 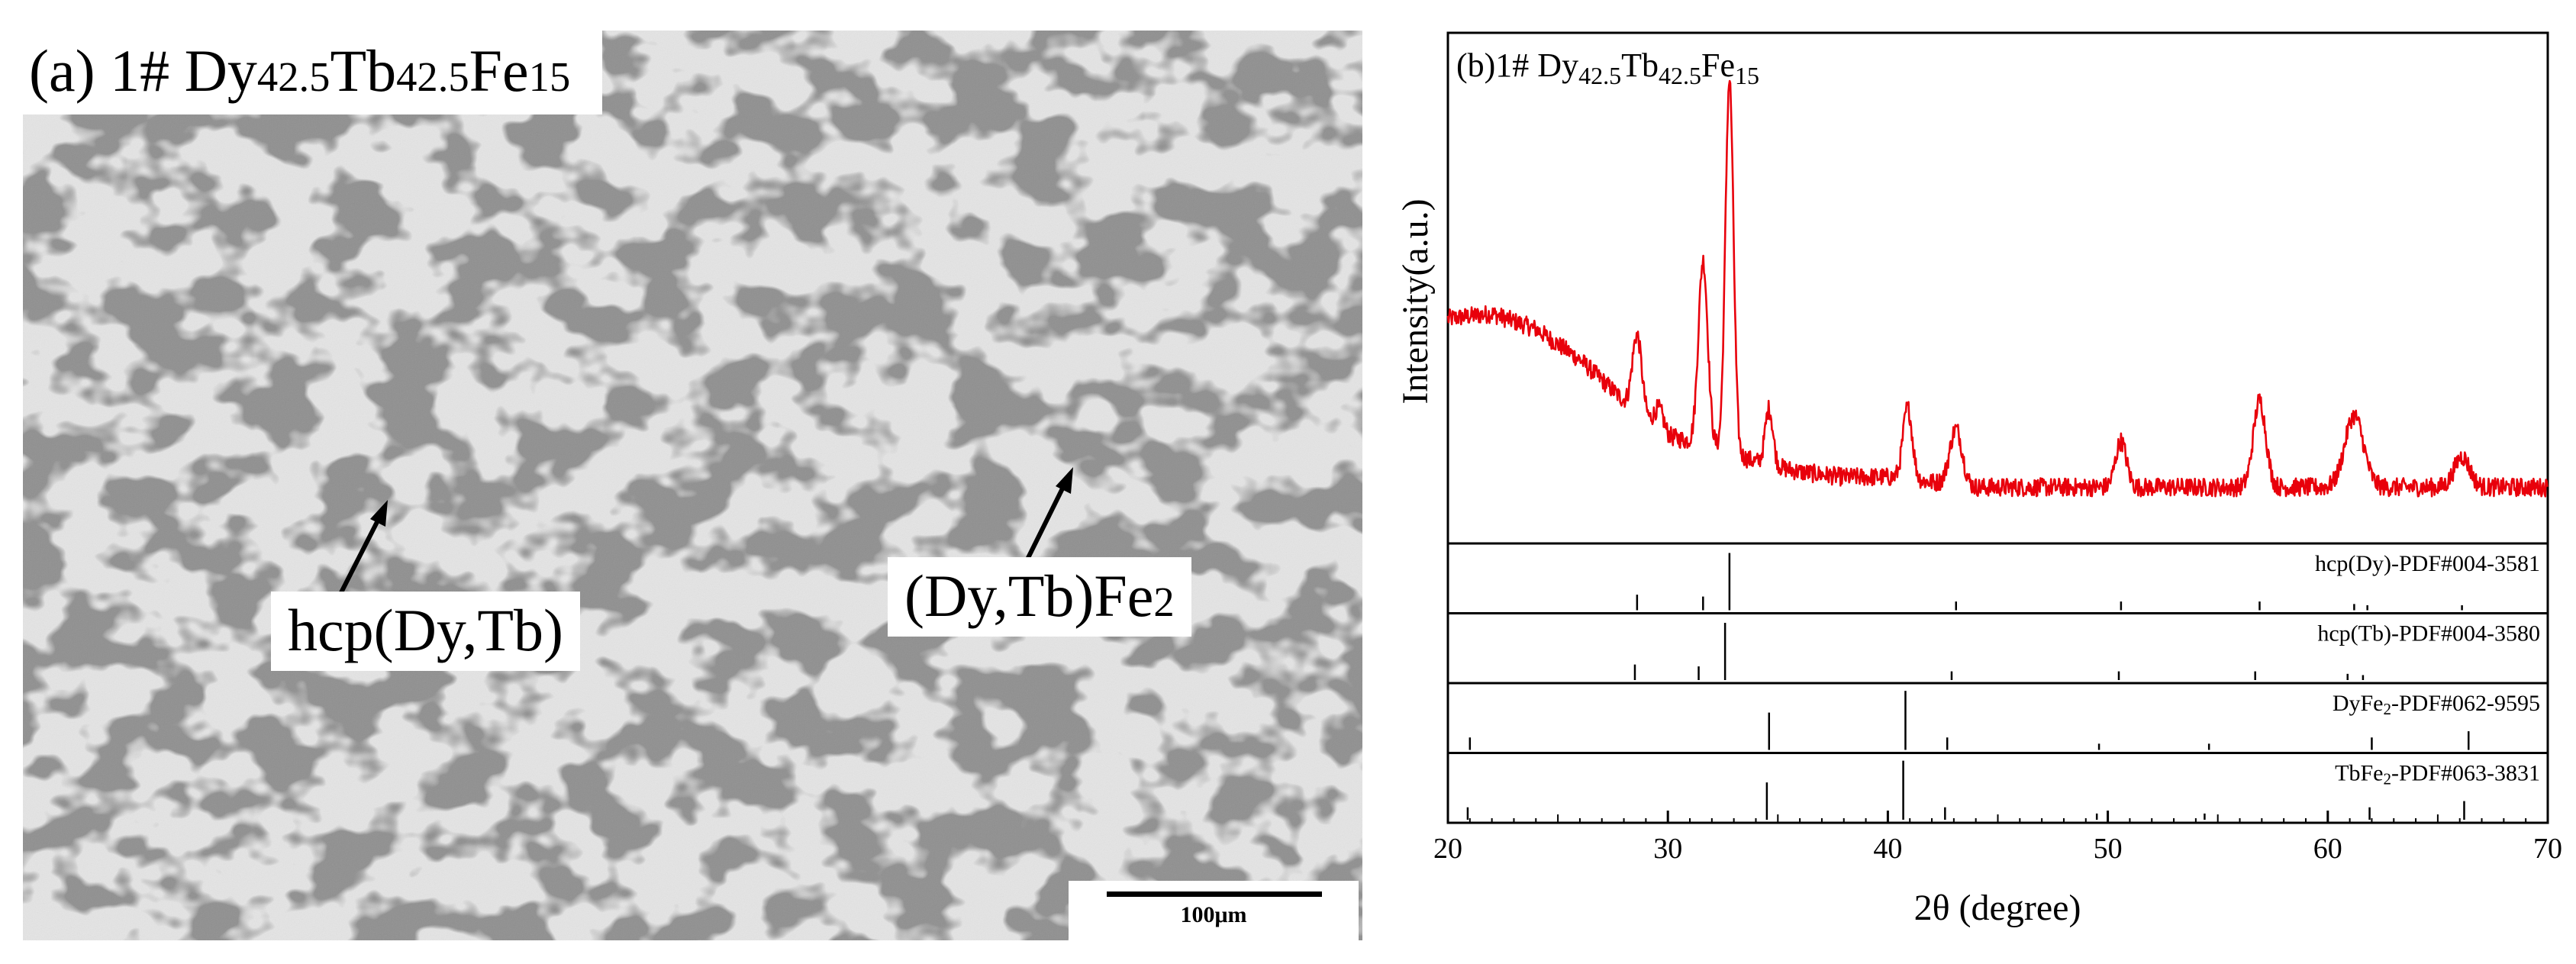 I want to click on chart-title-mid: Tb, so click(x=1640, y=66).